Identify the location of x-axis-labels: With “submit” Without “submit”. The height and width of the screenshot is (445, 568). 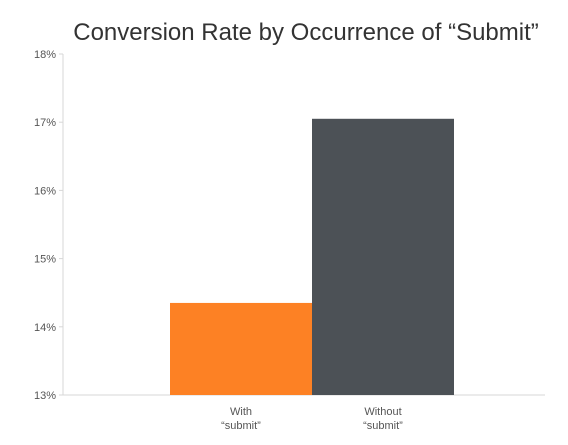
(312, 419).